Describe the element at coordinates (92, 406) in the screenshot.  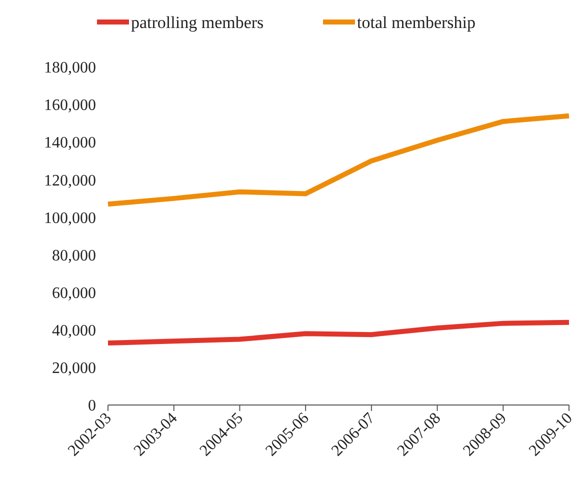
I see `y-tick-label: 0` at that location.